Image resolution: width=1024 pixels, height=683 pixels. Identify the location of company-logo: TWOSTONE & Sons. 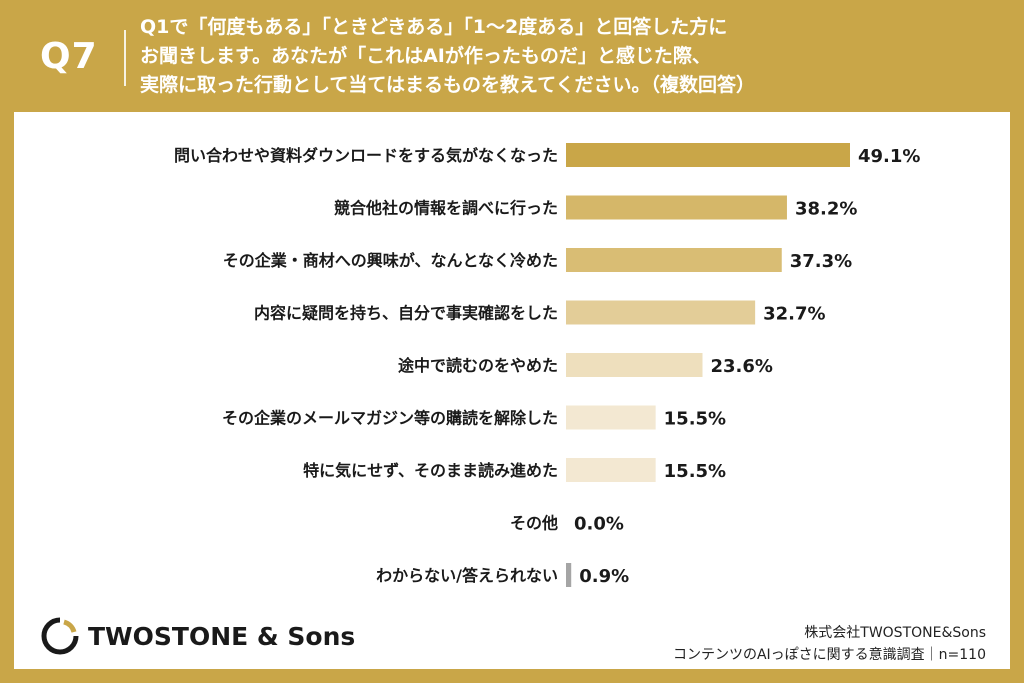
(197, 636).